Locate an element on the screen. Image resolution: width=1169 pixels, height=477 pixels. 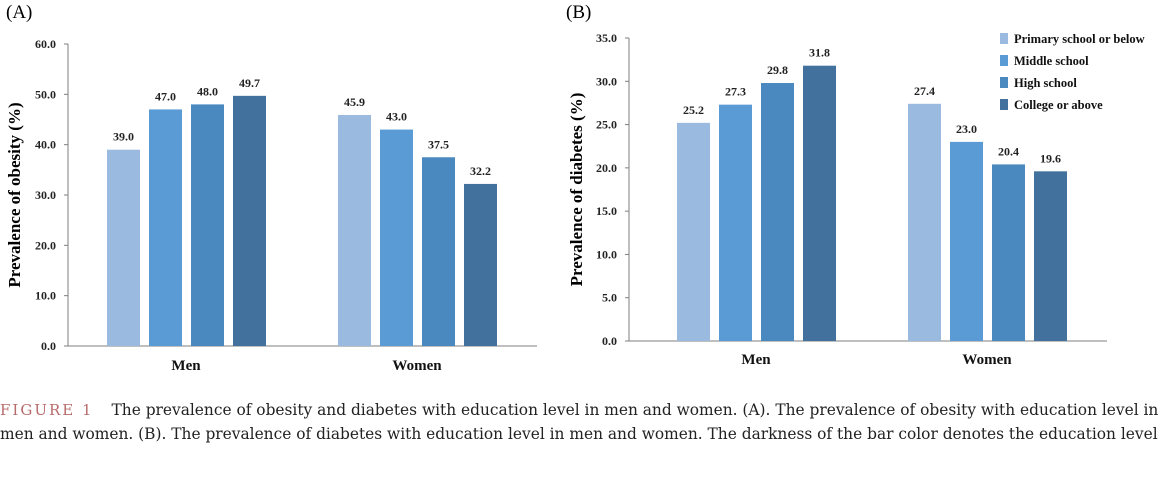
bar-value-label: 43.0 is located at coordinates (396, 117).